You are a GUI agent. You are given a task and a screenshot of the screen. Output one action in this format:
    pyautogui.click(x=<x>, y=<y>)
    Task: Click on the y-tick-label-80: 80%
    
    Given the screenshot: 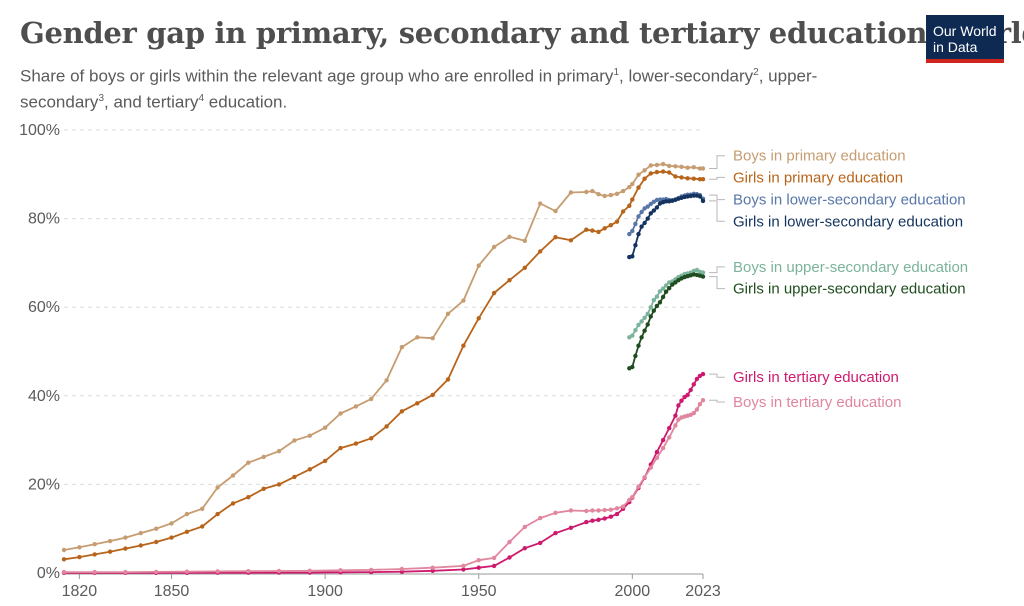 What is the action you would take?
    pyautogui.click(x=44, y=219)
    